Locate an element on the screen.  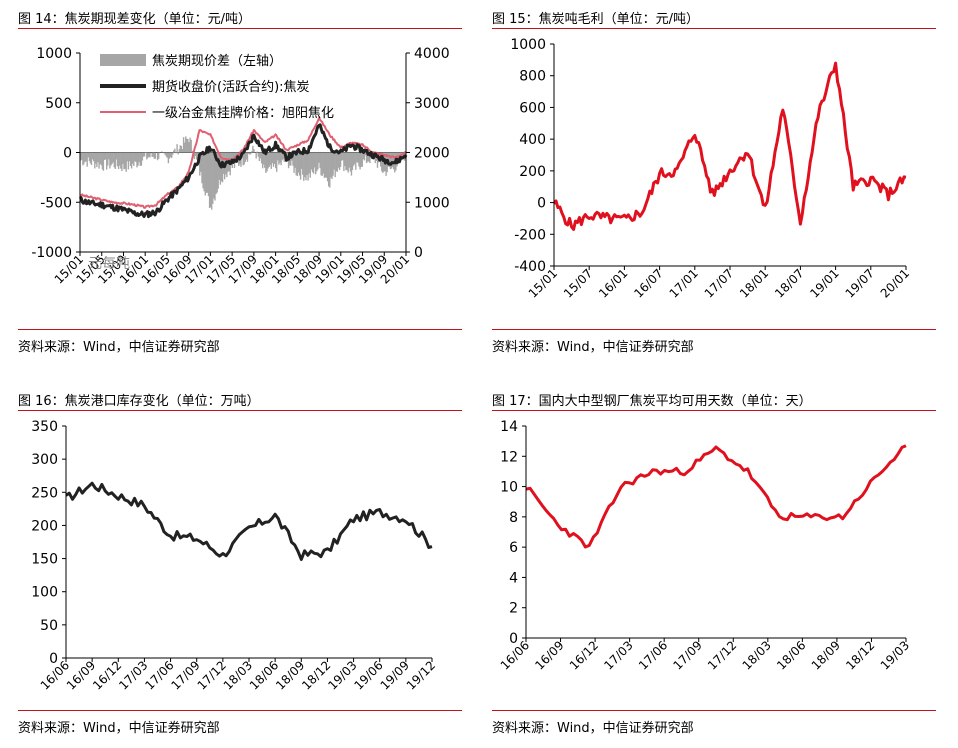
legend-label: 焦炭期现价差（左轴） is located at coordinates (217, 61).